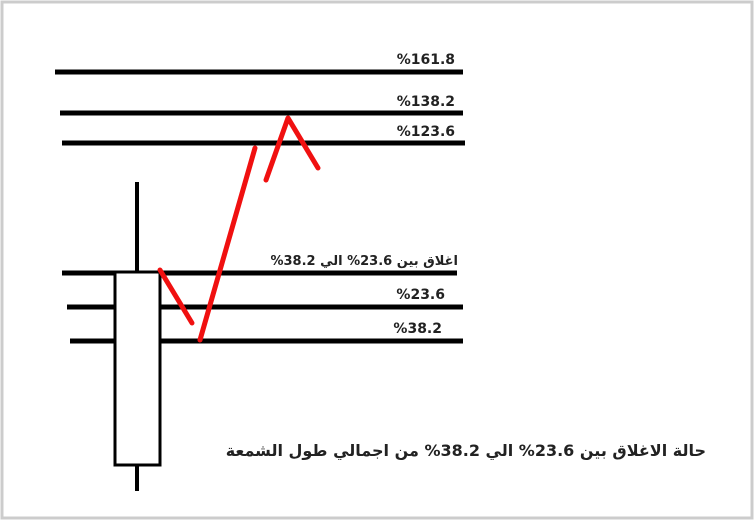  Describe the element at coordinates (364, 261) in the screenshot. I see `level-label: اغلاق بين 23.6% الي 38.2%` at that location.